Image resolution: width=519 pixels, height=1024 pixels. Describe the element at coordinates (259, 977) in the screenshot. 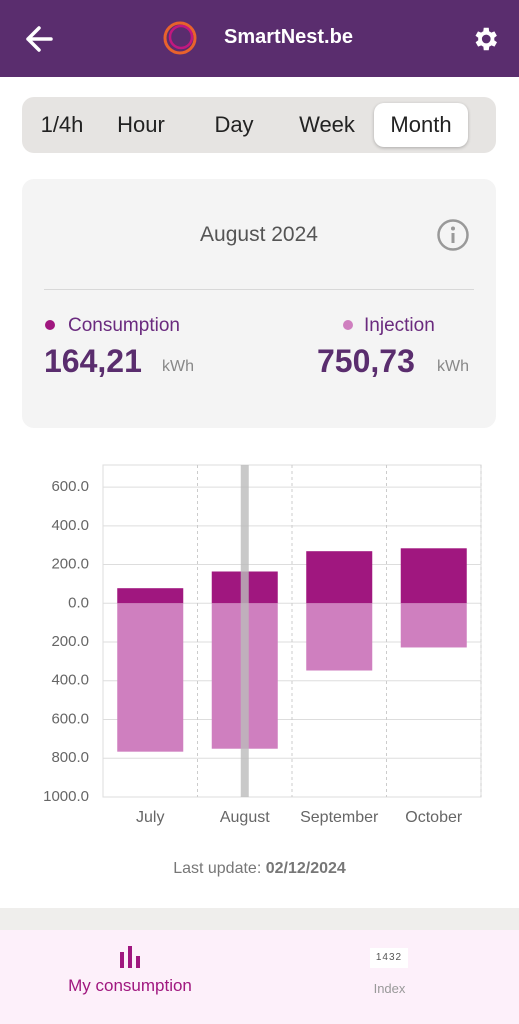

I see `bottom-nav: My consumption 1432 Index` at that location.